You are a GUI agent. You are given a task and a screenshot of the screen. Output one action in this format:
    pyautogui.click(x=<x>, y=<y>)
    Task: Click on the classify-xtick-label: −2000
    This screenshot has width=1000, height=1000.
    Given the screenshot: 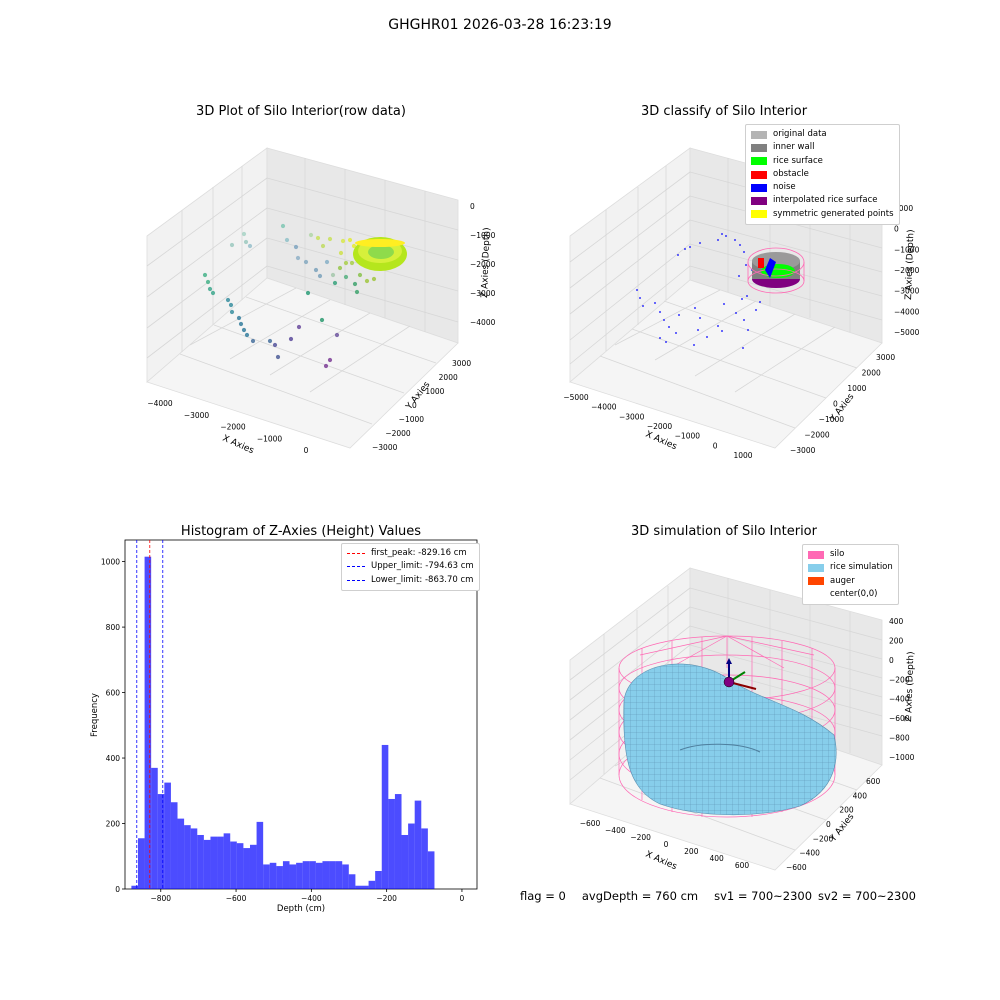 What is the action you would take?
    pyautogui.click(x=660, y=426)
    